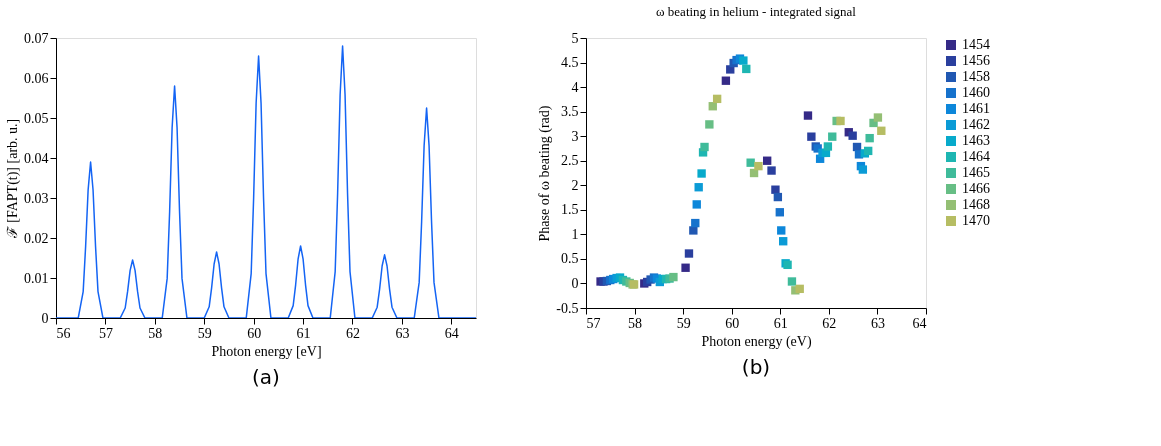 Image resolution: width=1161 pixels, height=446 pixels. Describe the element at coordinates (36, 198) in the screenshot. I see `y-tick-label: 0.03` at that location.